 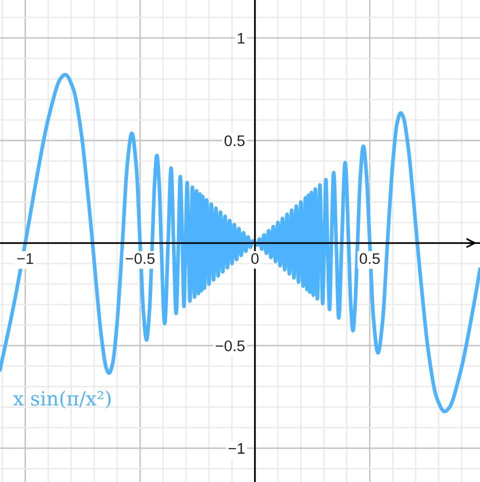 I want to click on y-tick-label: 0.5, so click(x=234, y=140).